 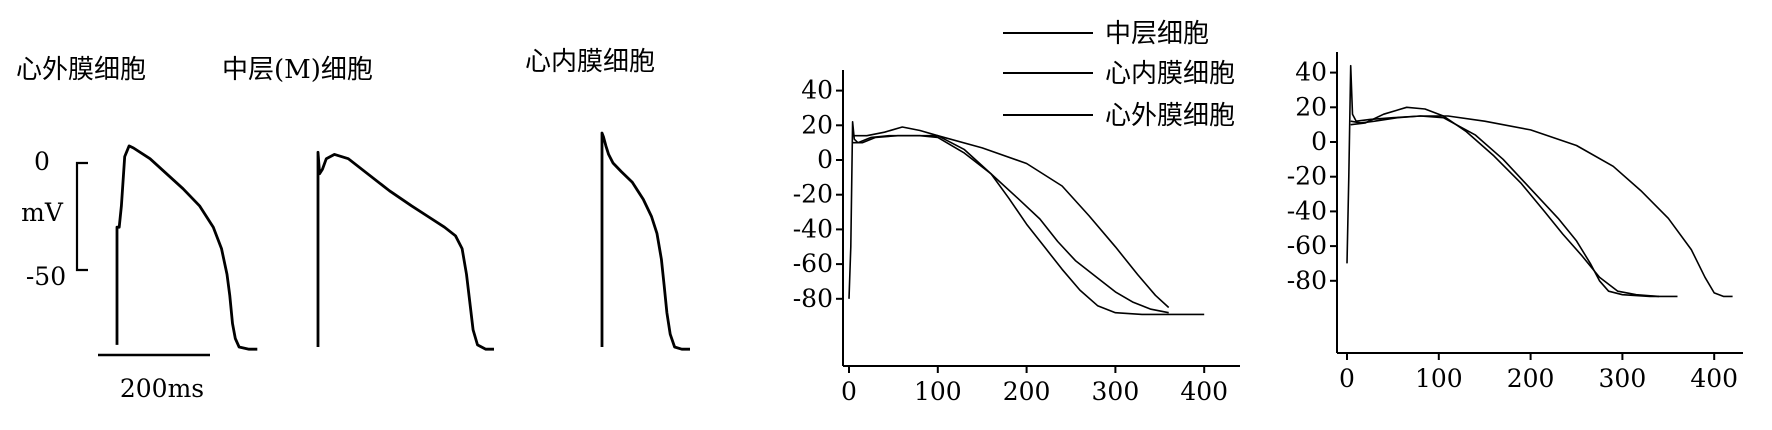 What do you see at coordinates (1170, 116) in the screenshot?
I see `legend-label-epicardial: 心外膜细胞` at bounding box center [1170, 116].